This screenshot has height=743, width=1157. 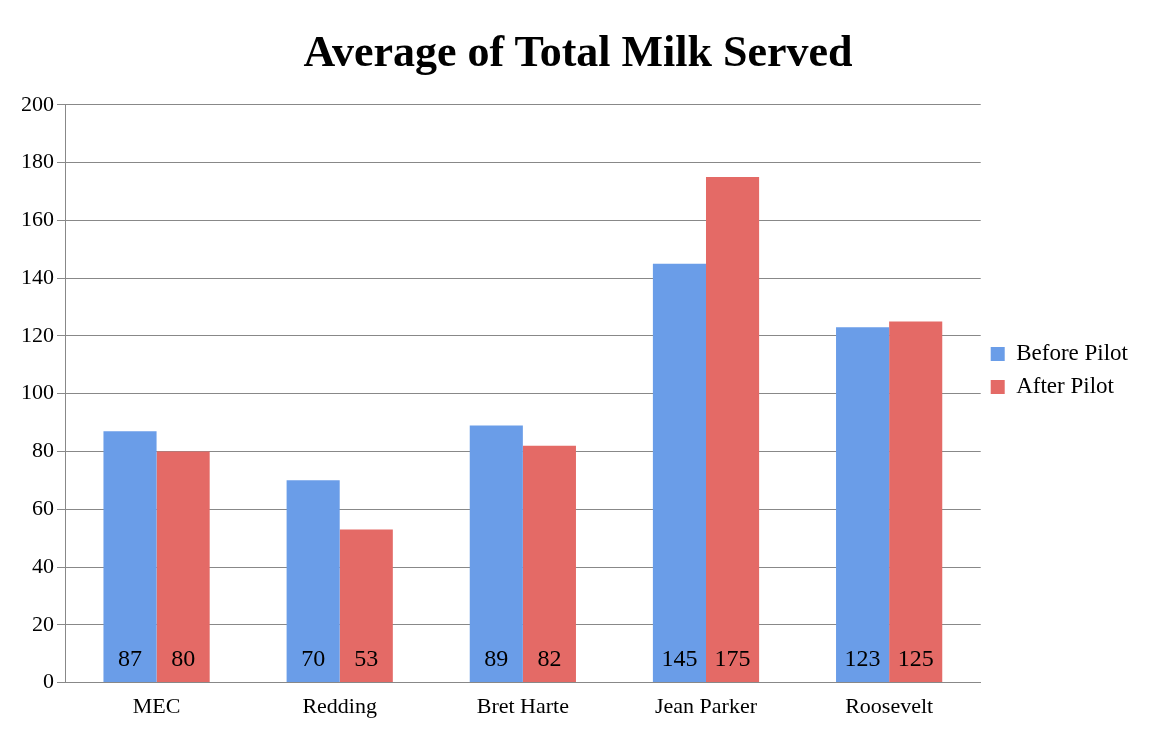 I want to click on y-tick-label: 100, so click(x=37, y=392).